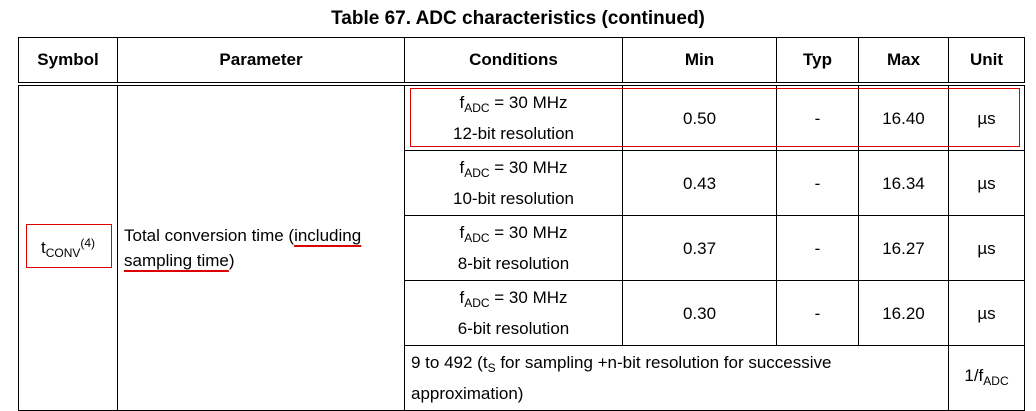  I want to click on header: Typ, so click(817, 61).